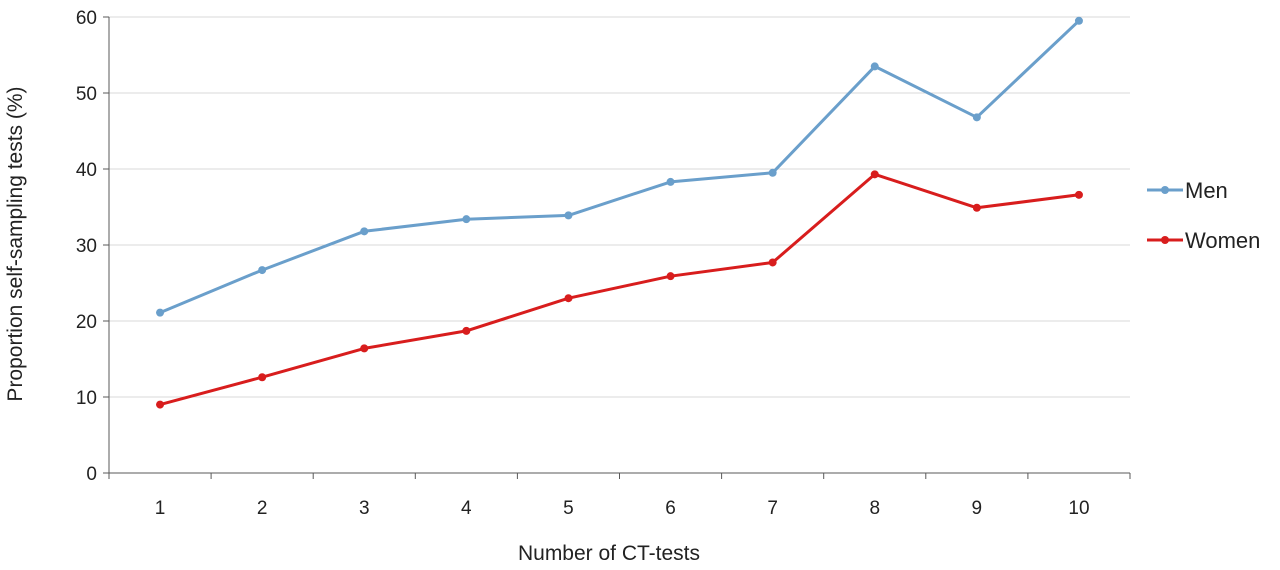 The image size is (1280, 570). What do you see at coordinates (568, 508) in the screenshot?
I see `x-tick-label: 5` at bounding box center [568, 508].